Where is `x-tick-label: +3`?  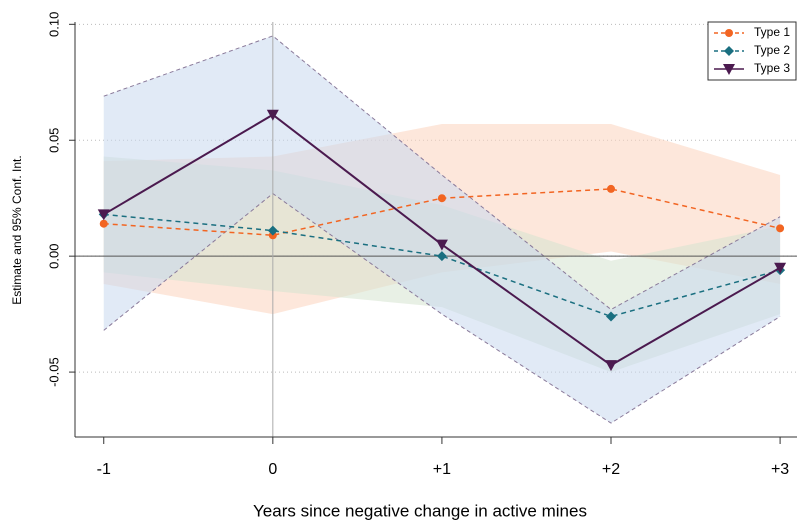 x-tick-label: +3 is located at coordinates (780, 469).